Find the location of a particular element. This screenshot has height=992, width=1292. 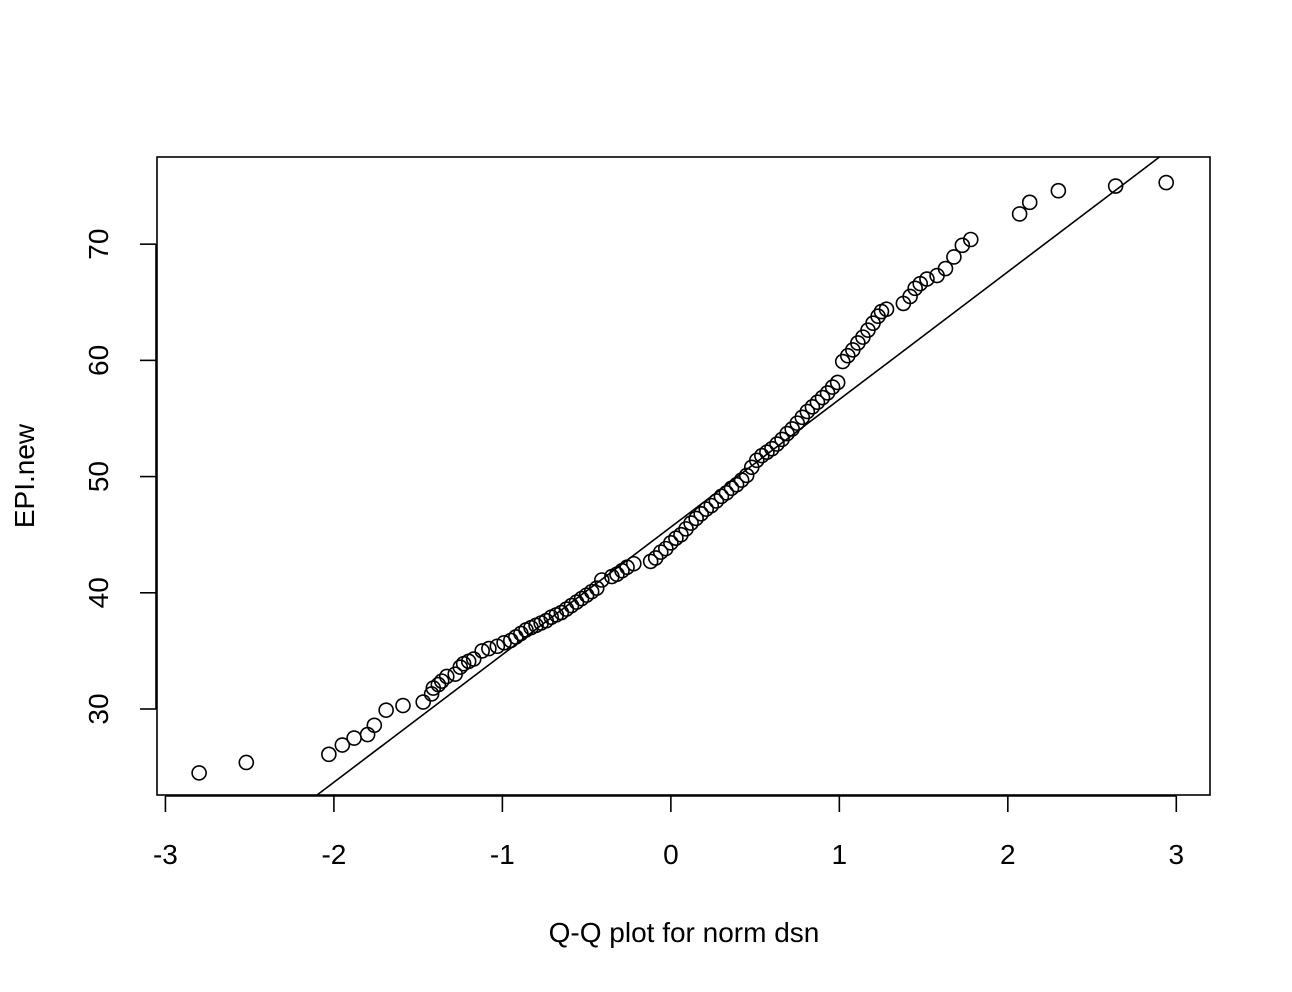

x-tick-label: 0 is located at coordinates (671, 854).